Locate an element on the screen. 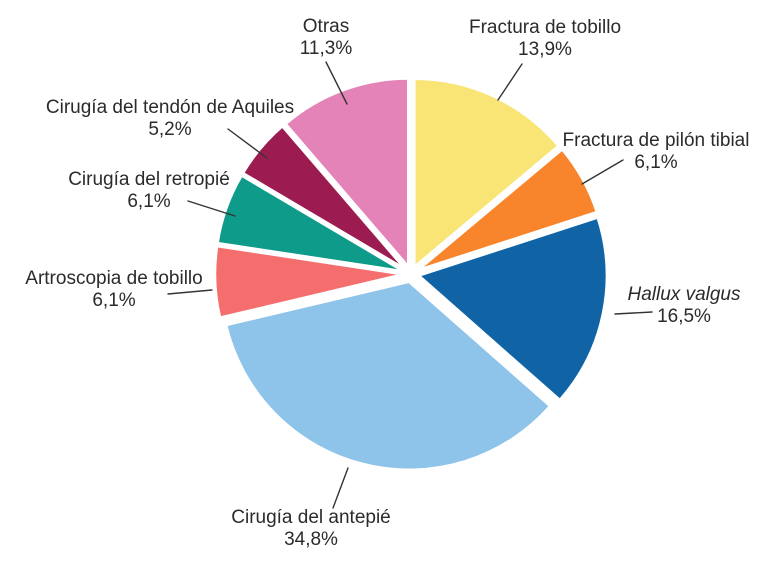 This screenshot has width=781, height=569. slice-label-text: Hallux valgus is located at coordinates (684, 294).